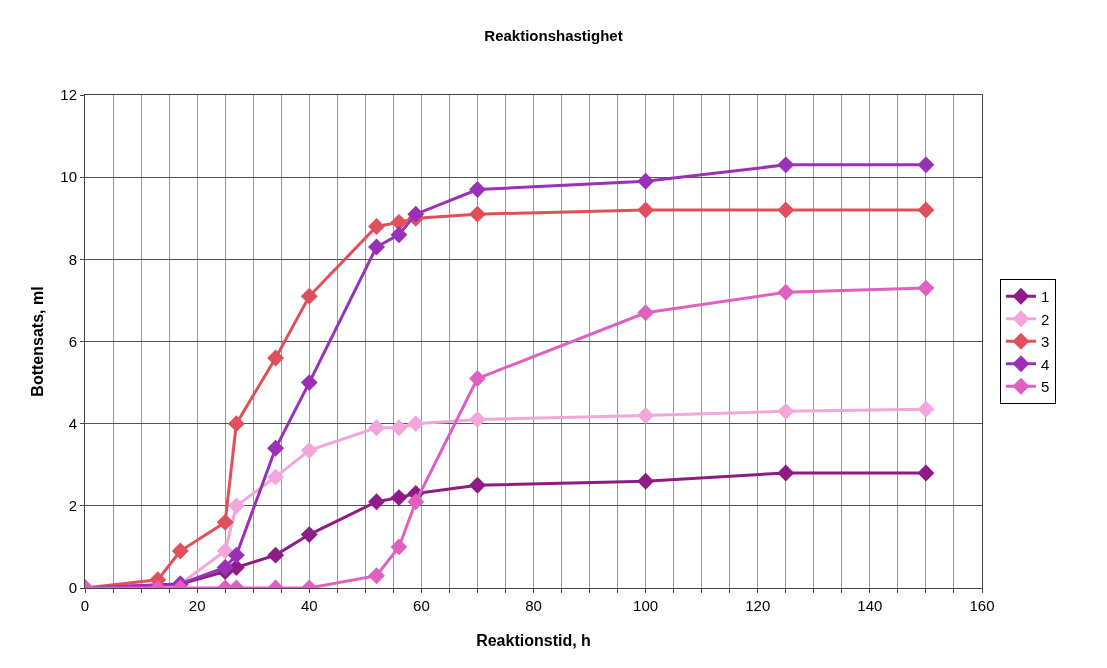 The width and height of the screenshot is (1107, 668). Describe the element at coordinates (1045, 342) in the screenshot. I see `legend-label: 3` at that location.